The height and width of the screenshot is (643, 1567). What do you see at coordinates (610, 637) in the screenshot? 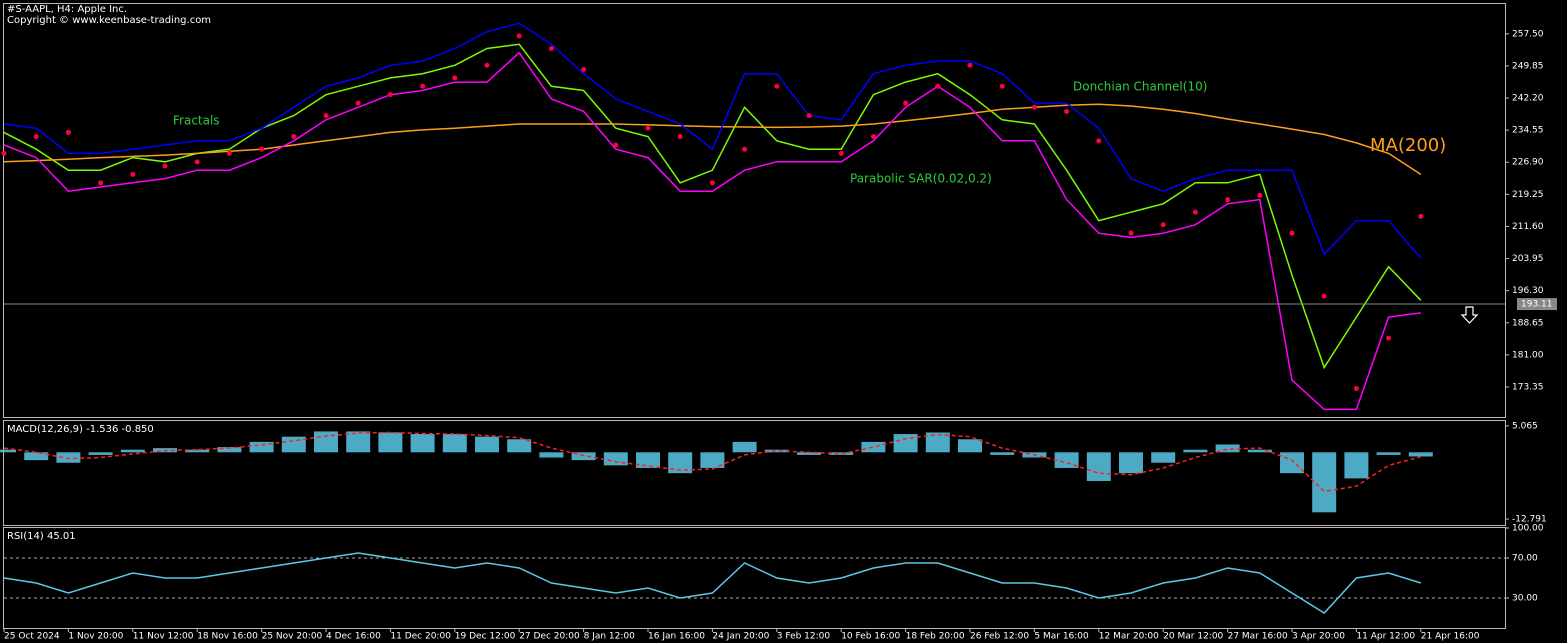
I see `x-tick-label: 8 Jan 12:00` at bounding box center [610, 637].